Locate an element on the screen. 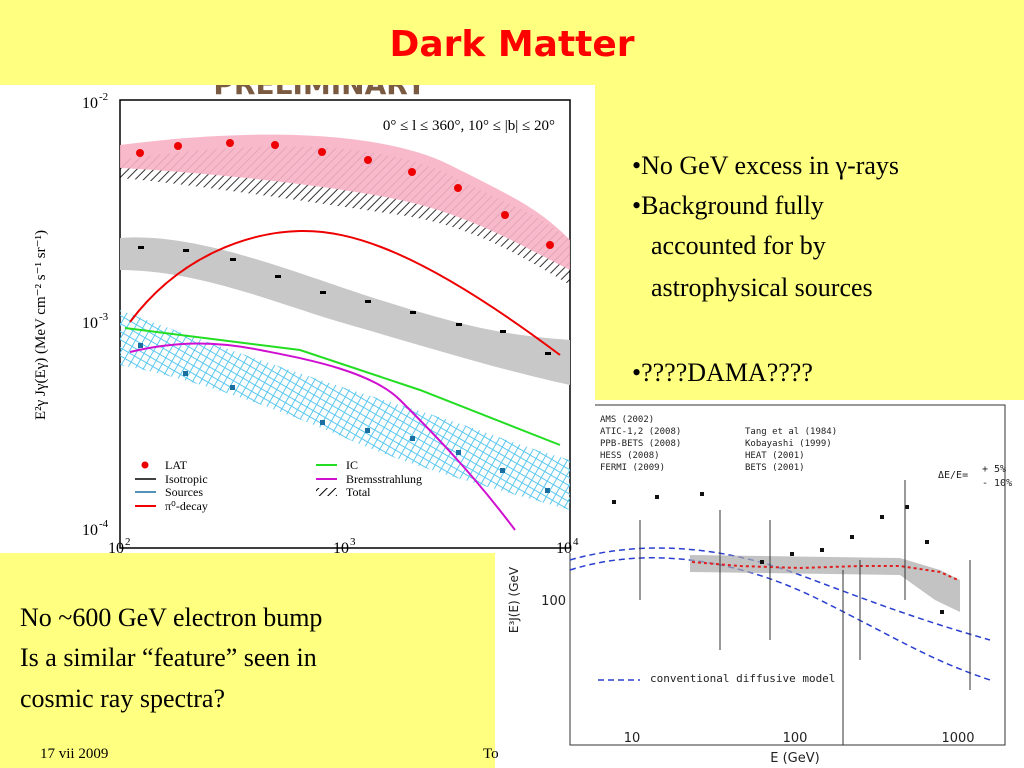  footer-date: 17 vii 2009 is located at coordinates (74, 754).